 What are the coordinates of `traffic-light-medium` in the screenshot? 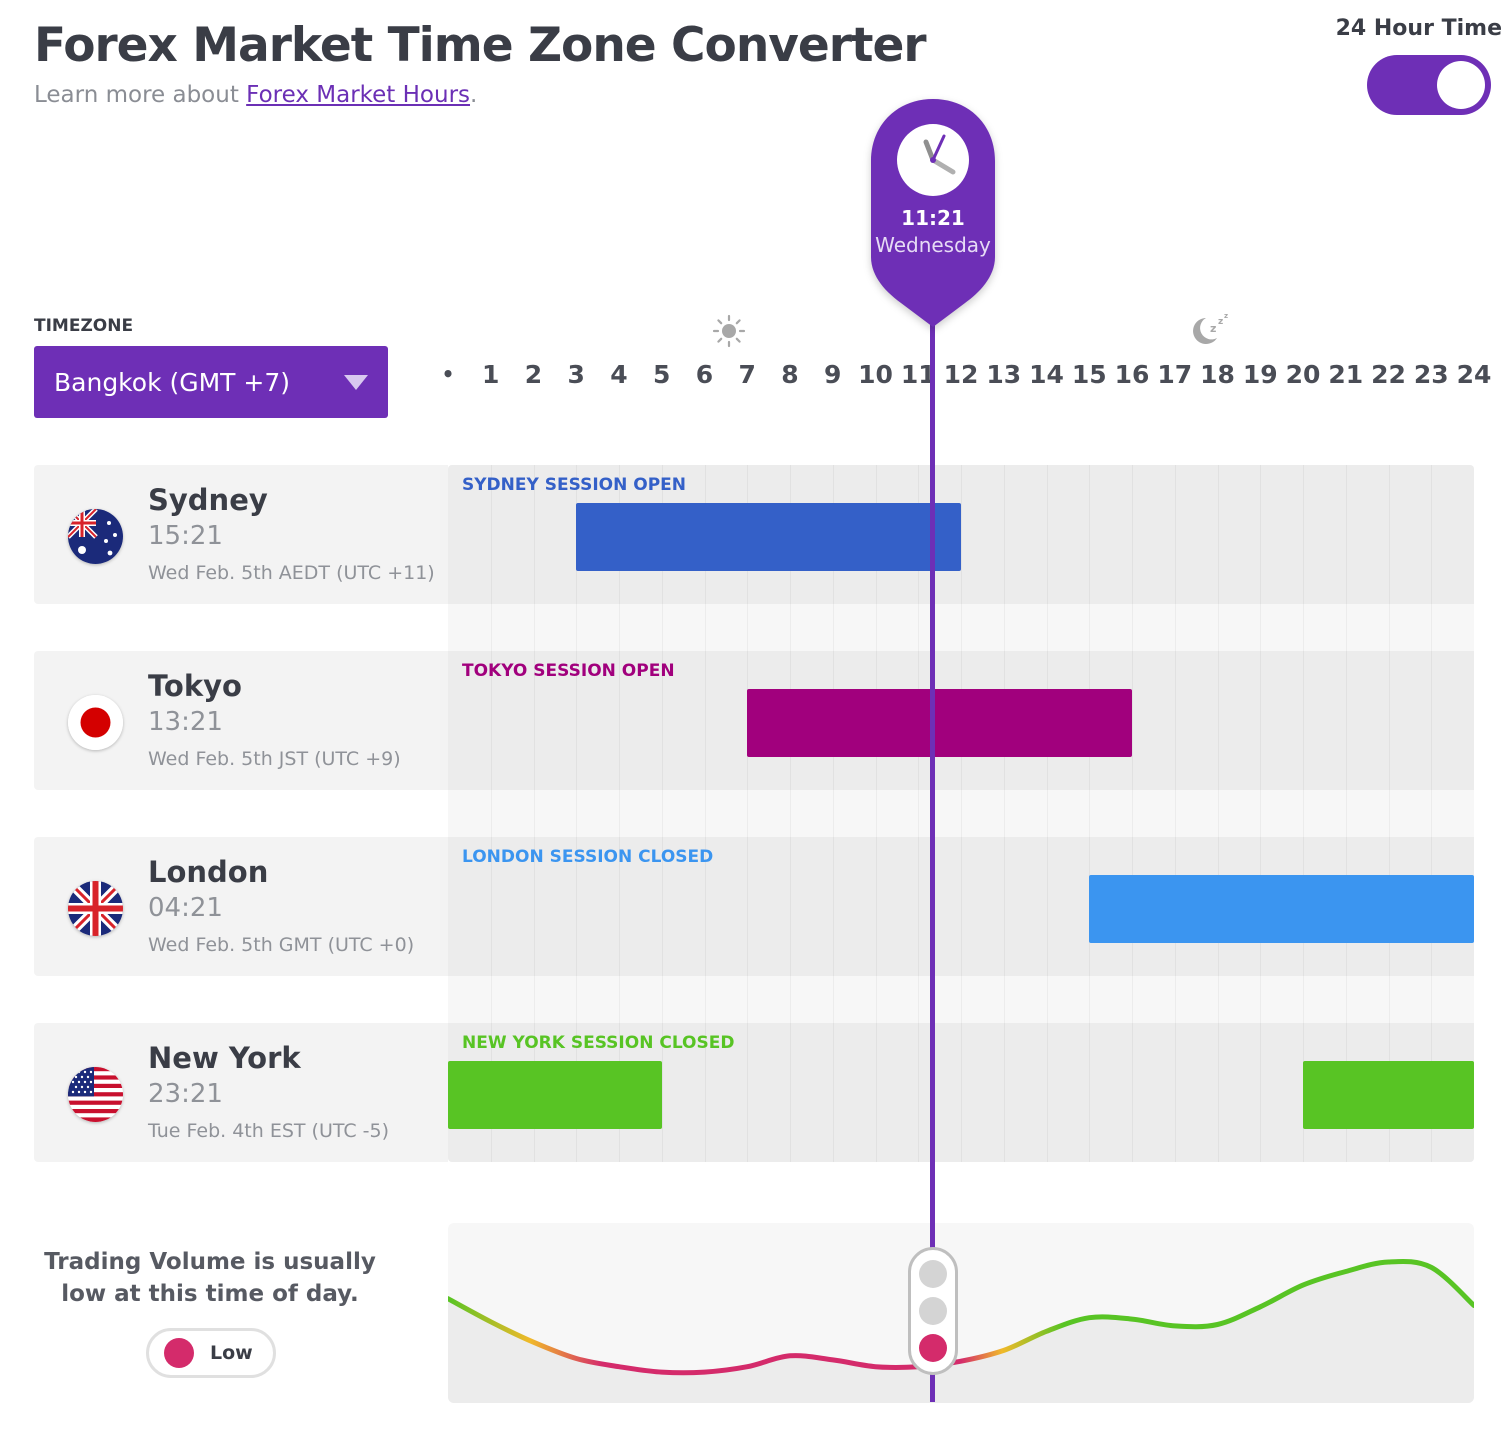 It's located at (933, 1311).